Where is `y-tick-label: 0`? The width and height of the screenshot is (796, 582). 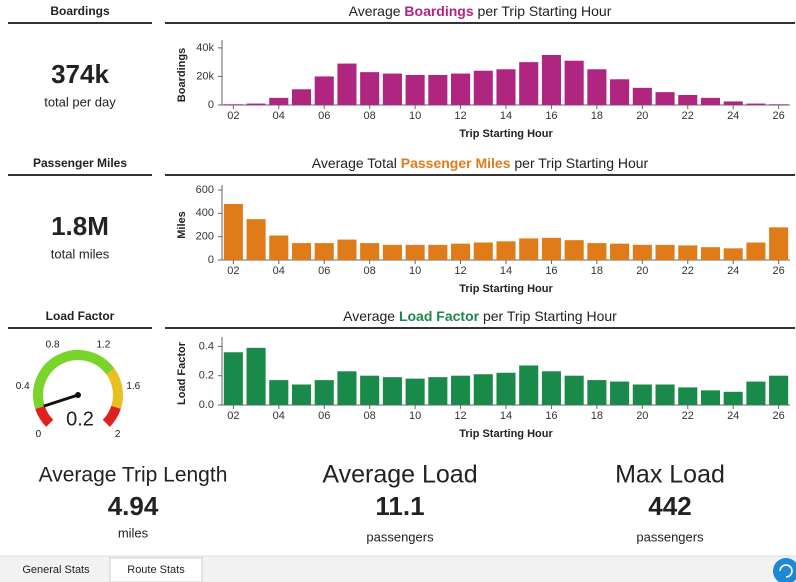 y-tick-label: 0 is located at coordinates (211, 105).